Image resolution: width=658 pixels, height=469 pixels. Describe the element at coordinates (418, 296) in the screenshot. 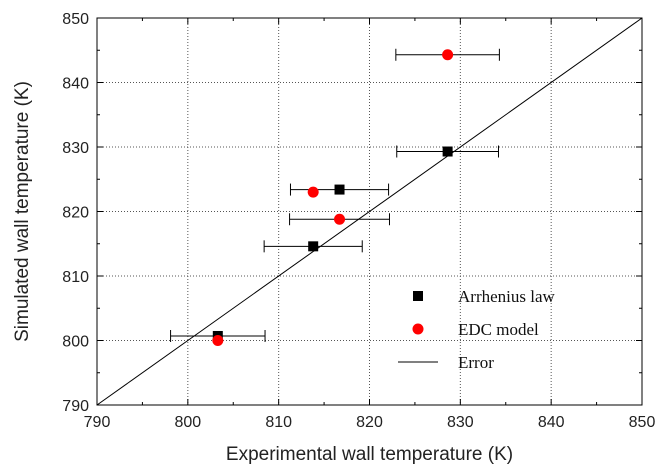

I see `legend-square-icon` at that location.